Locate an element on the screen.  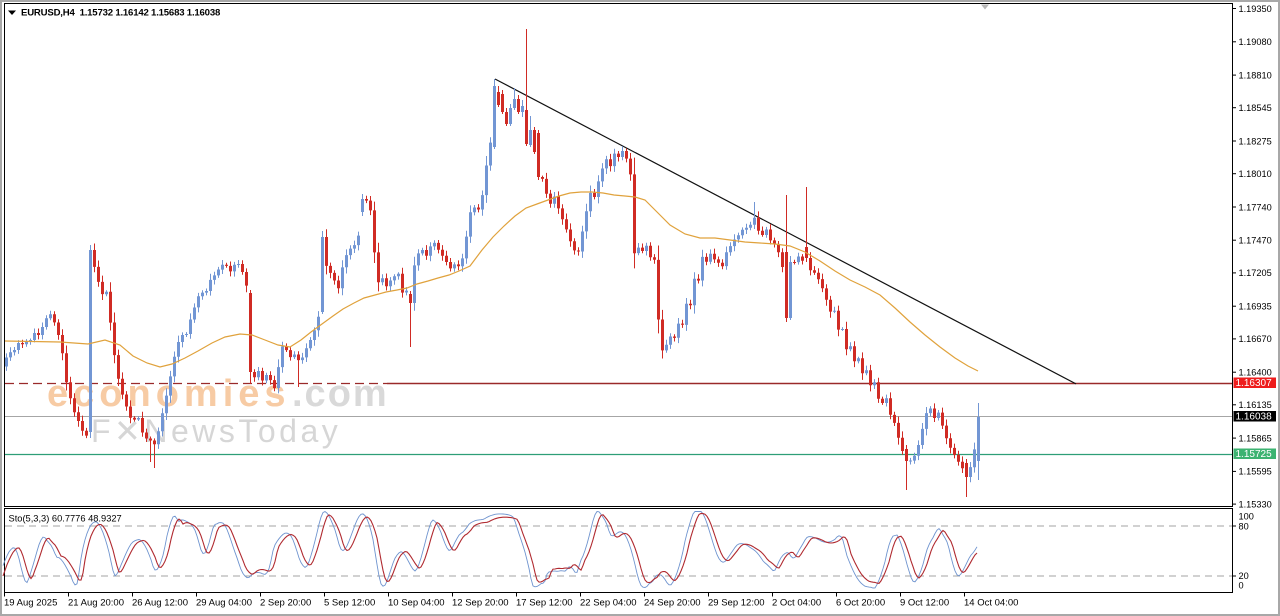
svg-text: 1.19080 is located at coordinates (1255, 42).